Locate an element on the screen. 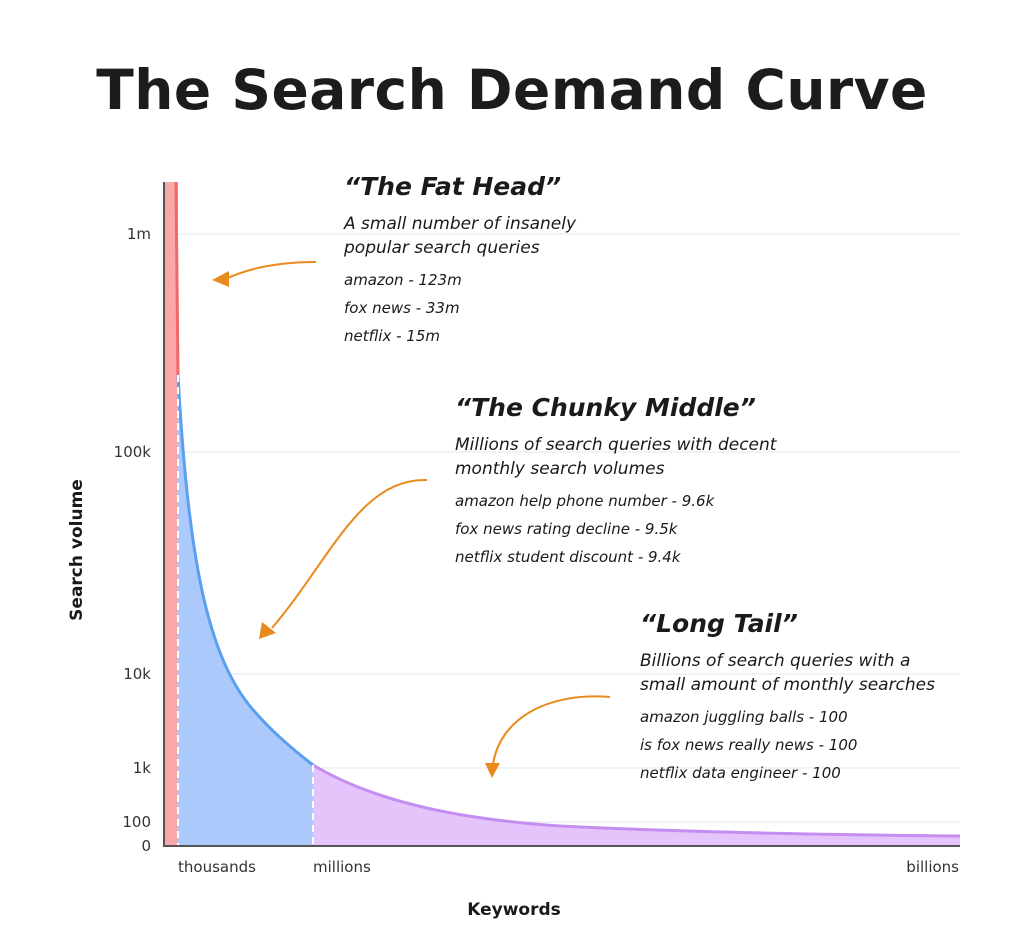 This screenshot has height=946, width=1024. annotation-example: amazon help phone number - 9.6k is located at coordinates (585, 501).